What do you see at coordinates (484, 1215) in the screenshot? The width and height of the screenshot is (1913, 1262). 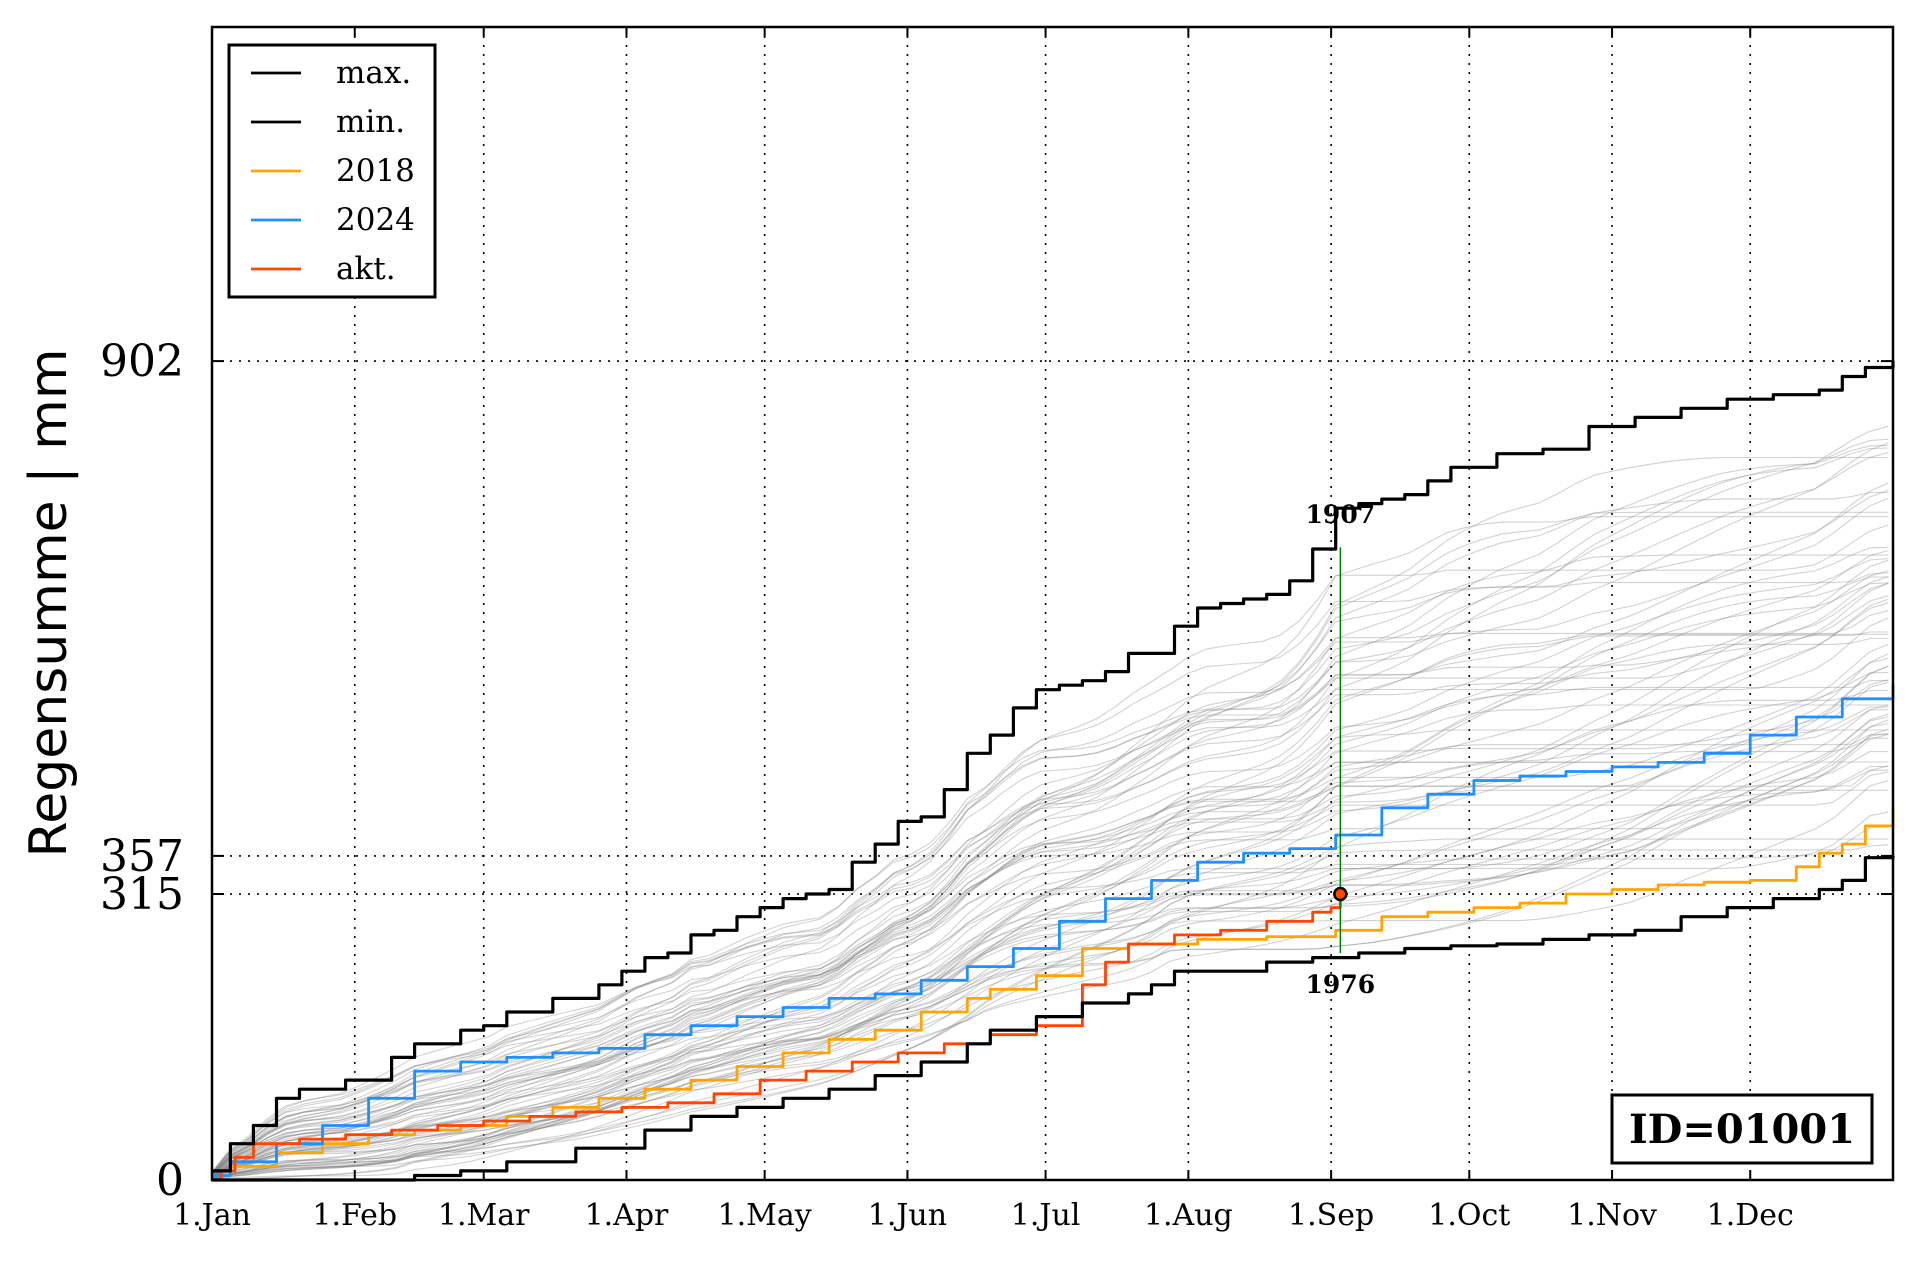 I see `x-tick-label: 1.Mar` at bounding box center [484, 1215].